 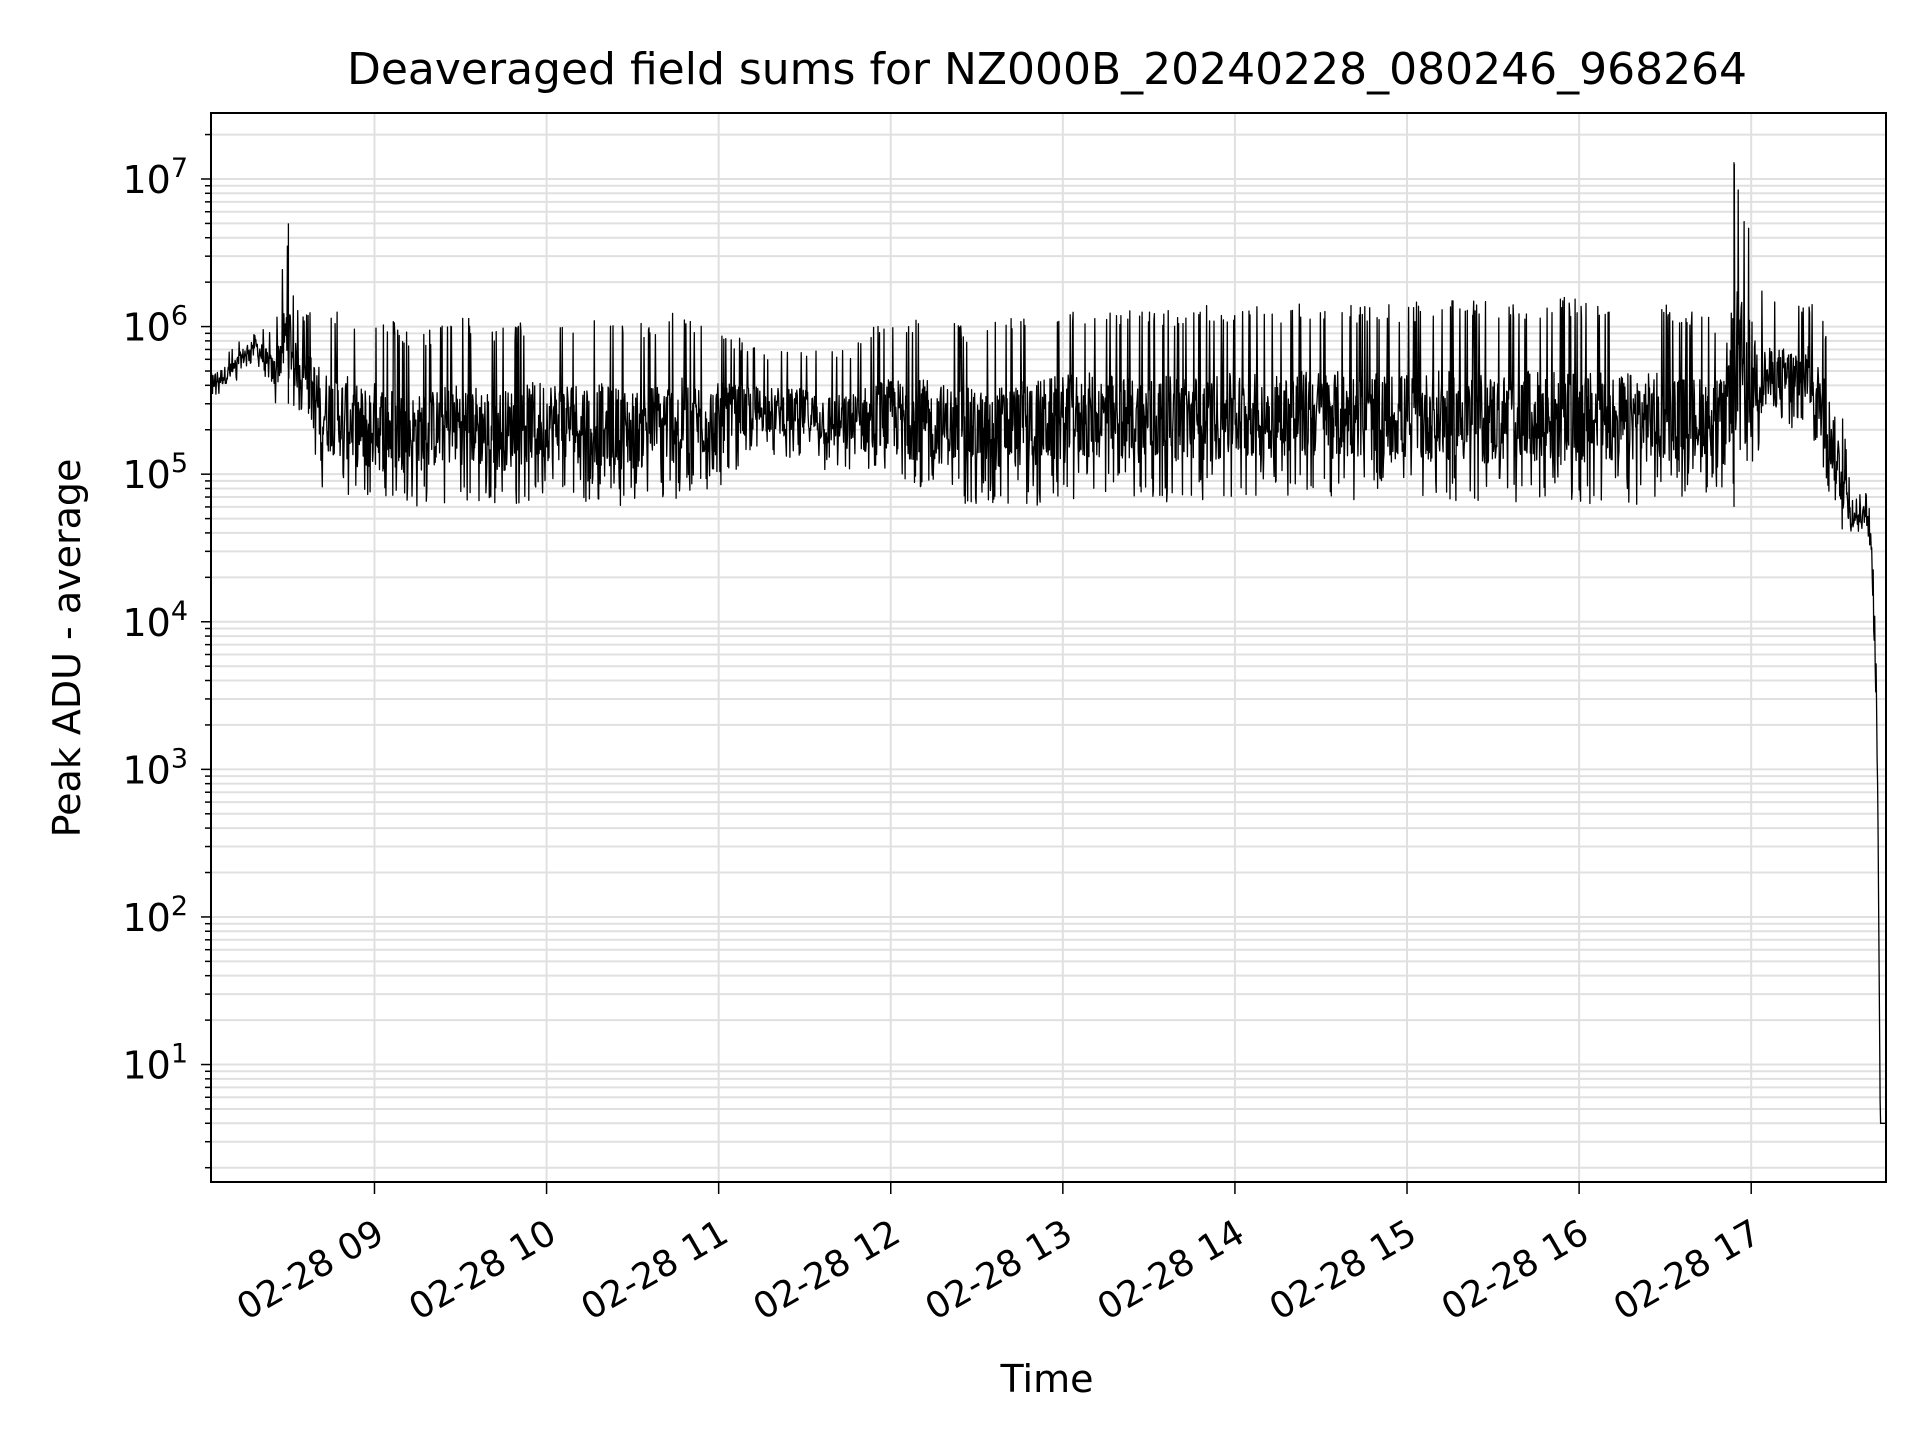 I want to click on y-tick-exponent: 3, so click(x=179, y=758).